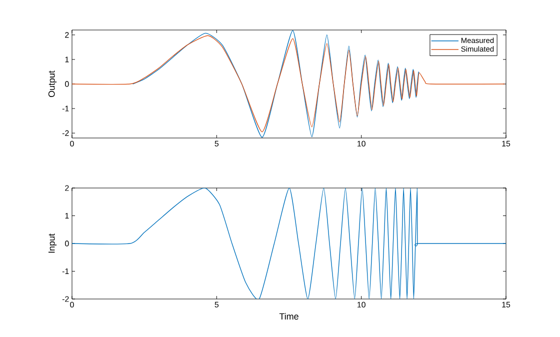 This screenshot has width=560, height=337. Describe the element at coordinates (52, 243) in the screenshot. I see `y-axis-title: Input` at that location.